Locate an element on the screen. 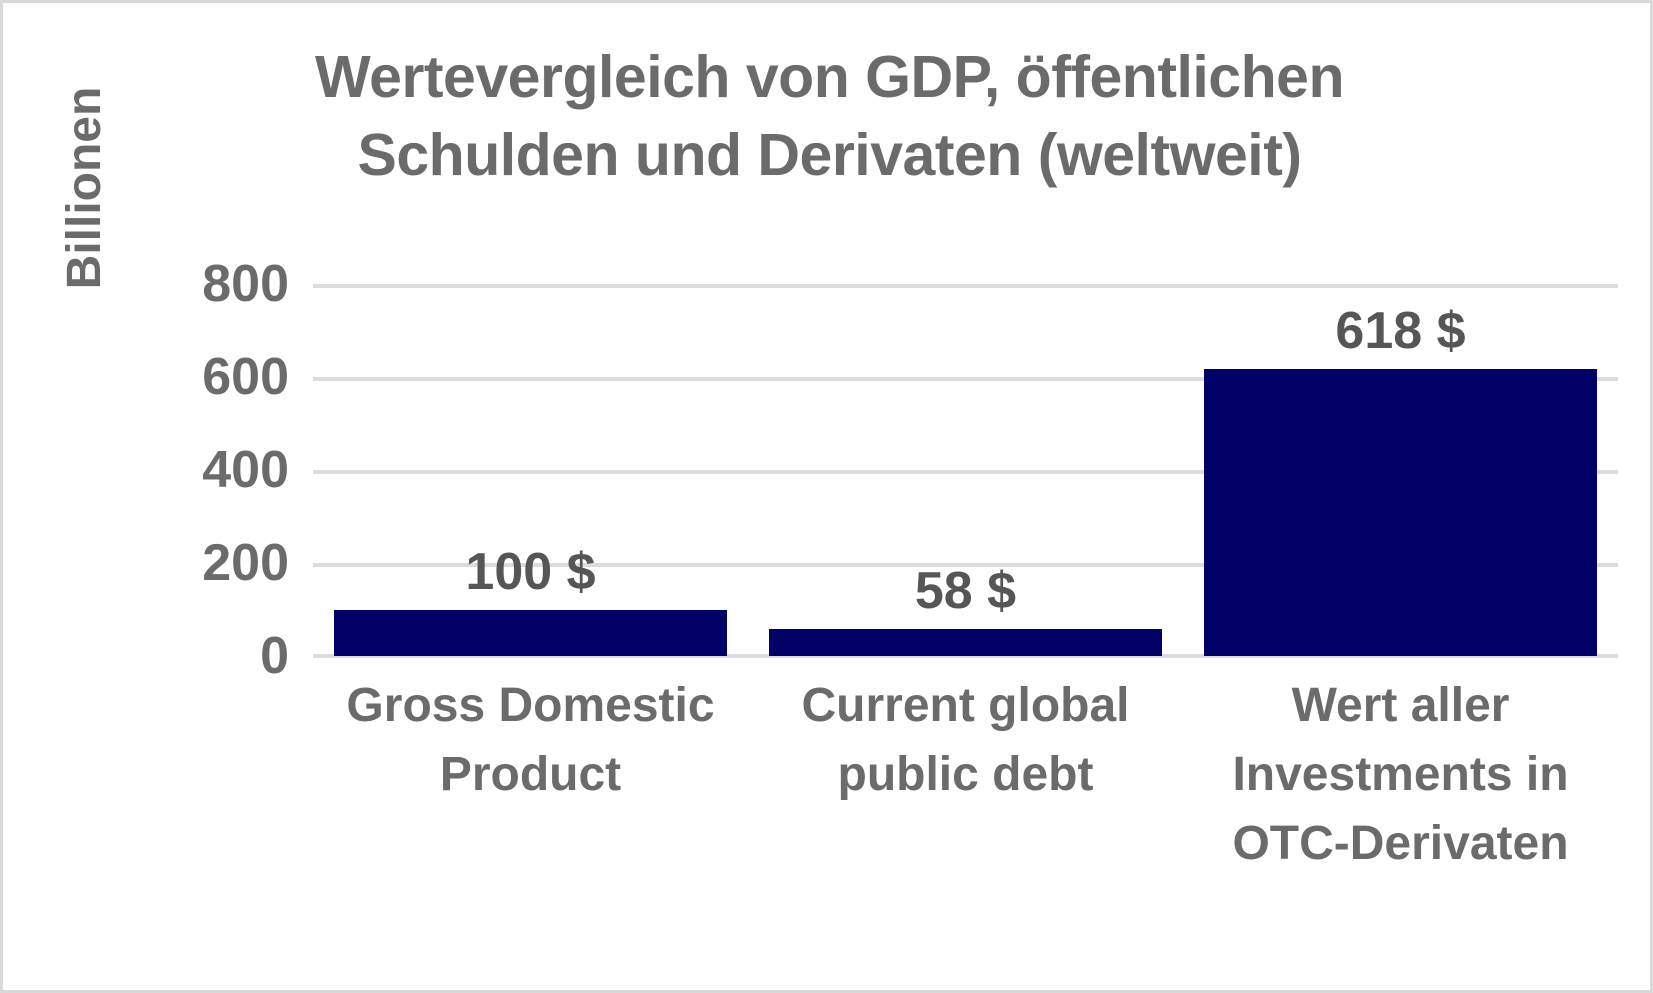 Image resolution: width=1653 pixels, height=993 pixels. y-tick-label-800: 800 is located at coordinates (245, 284).